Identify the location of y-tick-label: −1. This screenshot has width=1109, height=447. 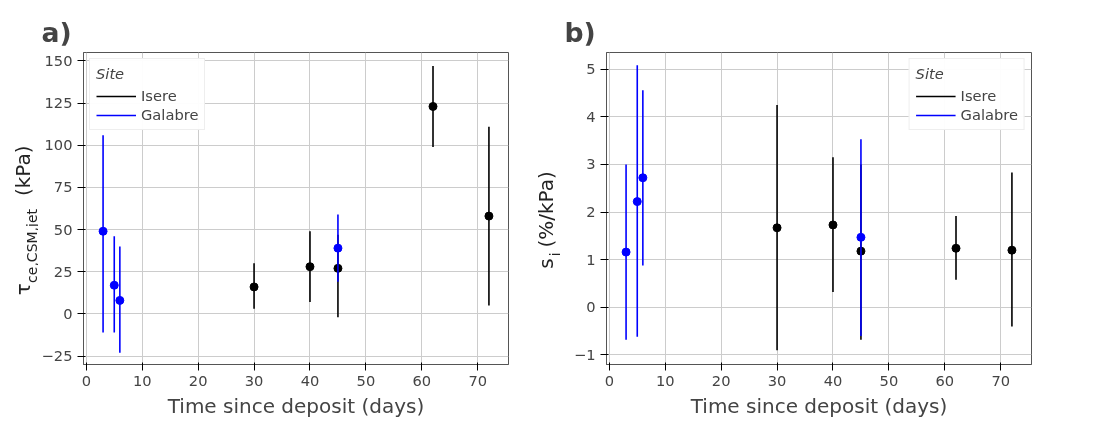
(584, 354).